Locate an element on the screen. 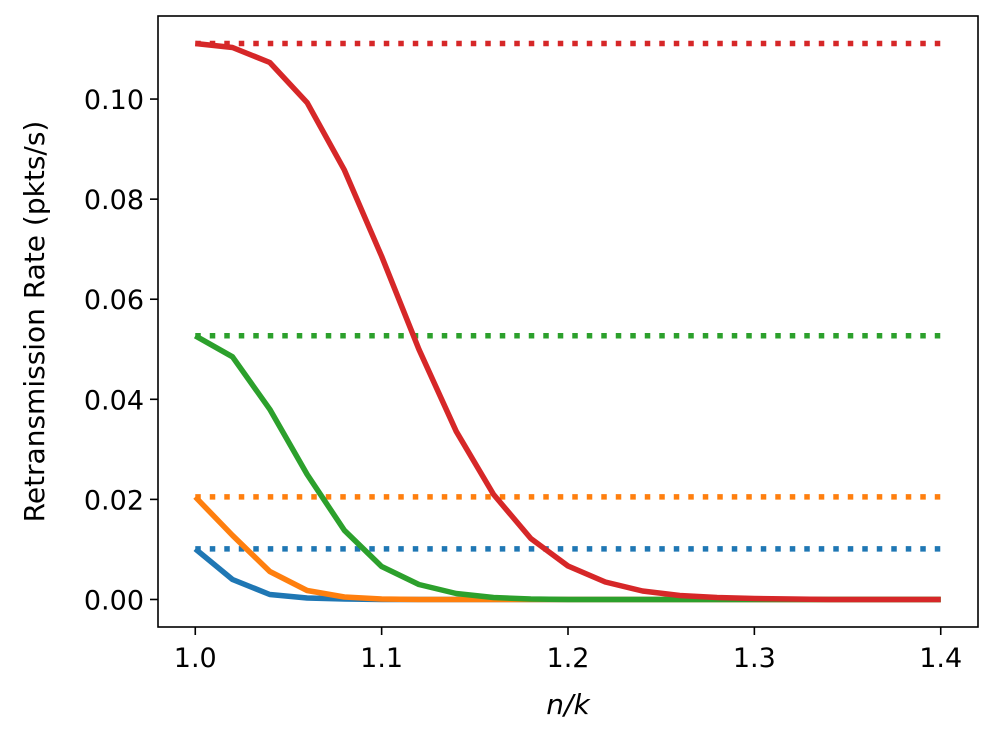 The width and height of the screenshot is (996, 741). x-axis-ticks: 1.0 1.1 1.2 1.3 1.4 is located at coordinates (568, 650).